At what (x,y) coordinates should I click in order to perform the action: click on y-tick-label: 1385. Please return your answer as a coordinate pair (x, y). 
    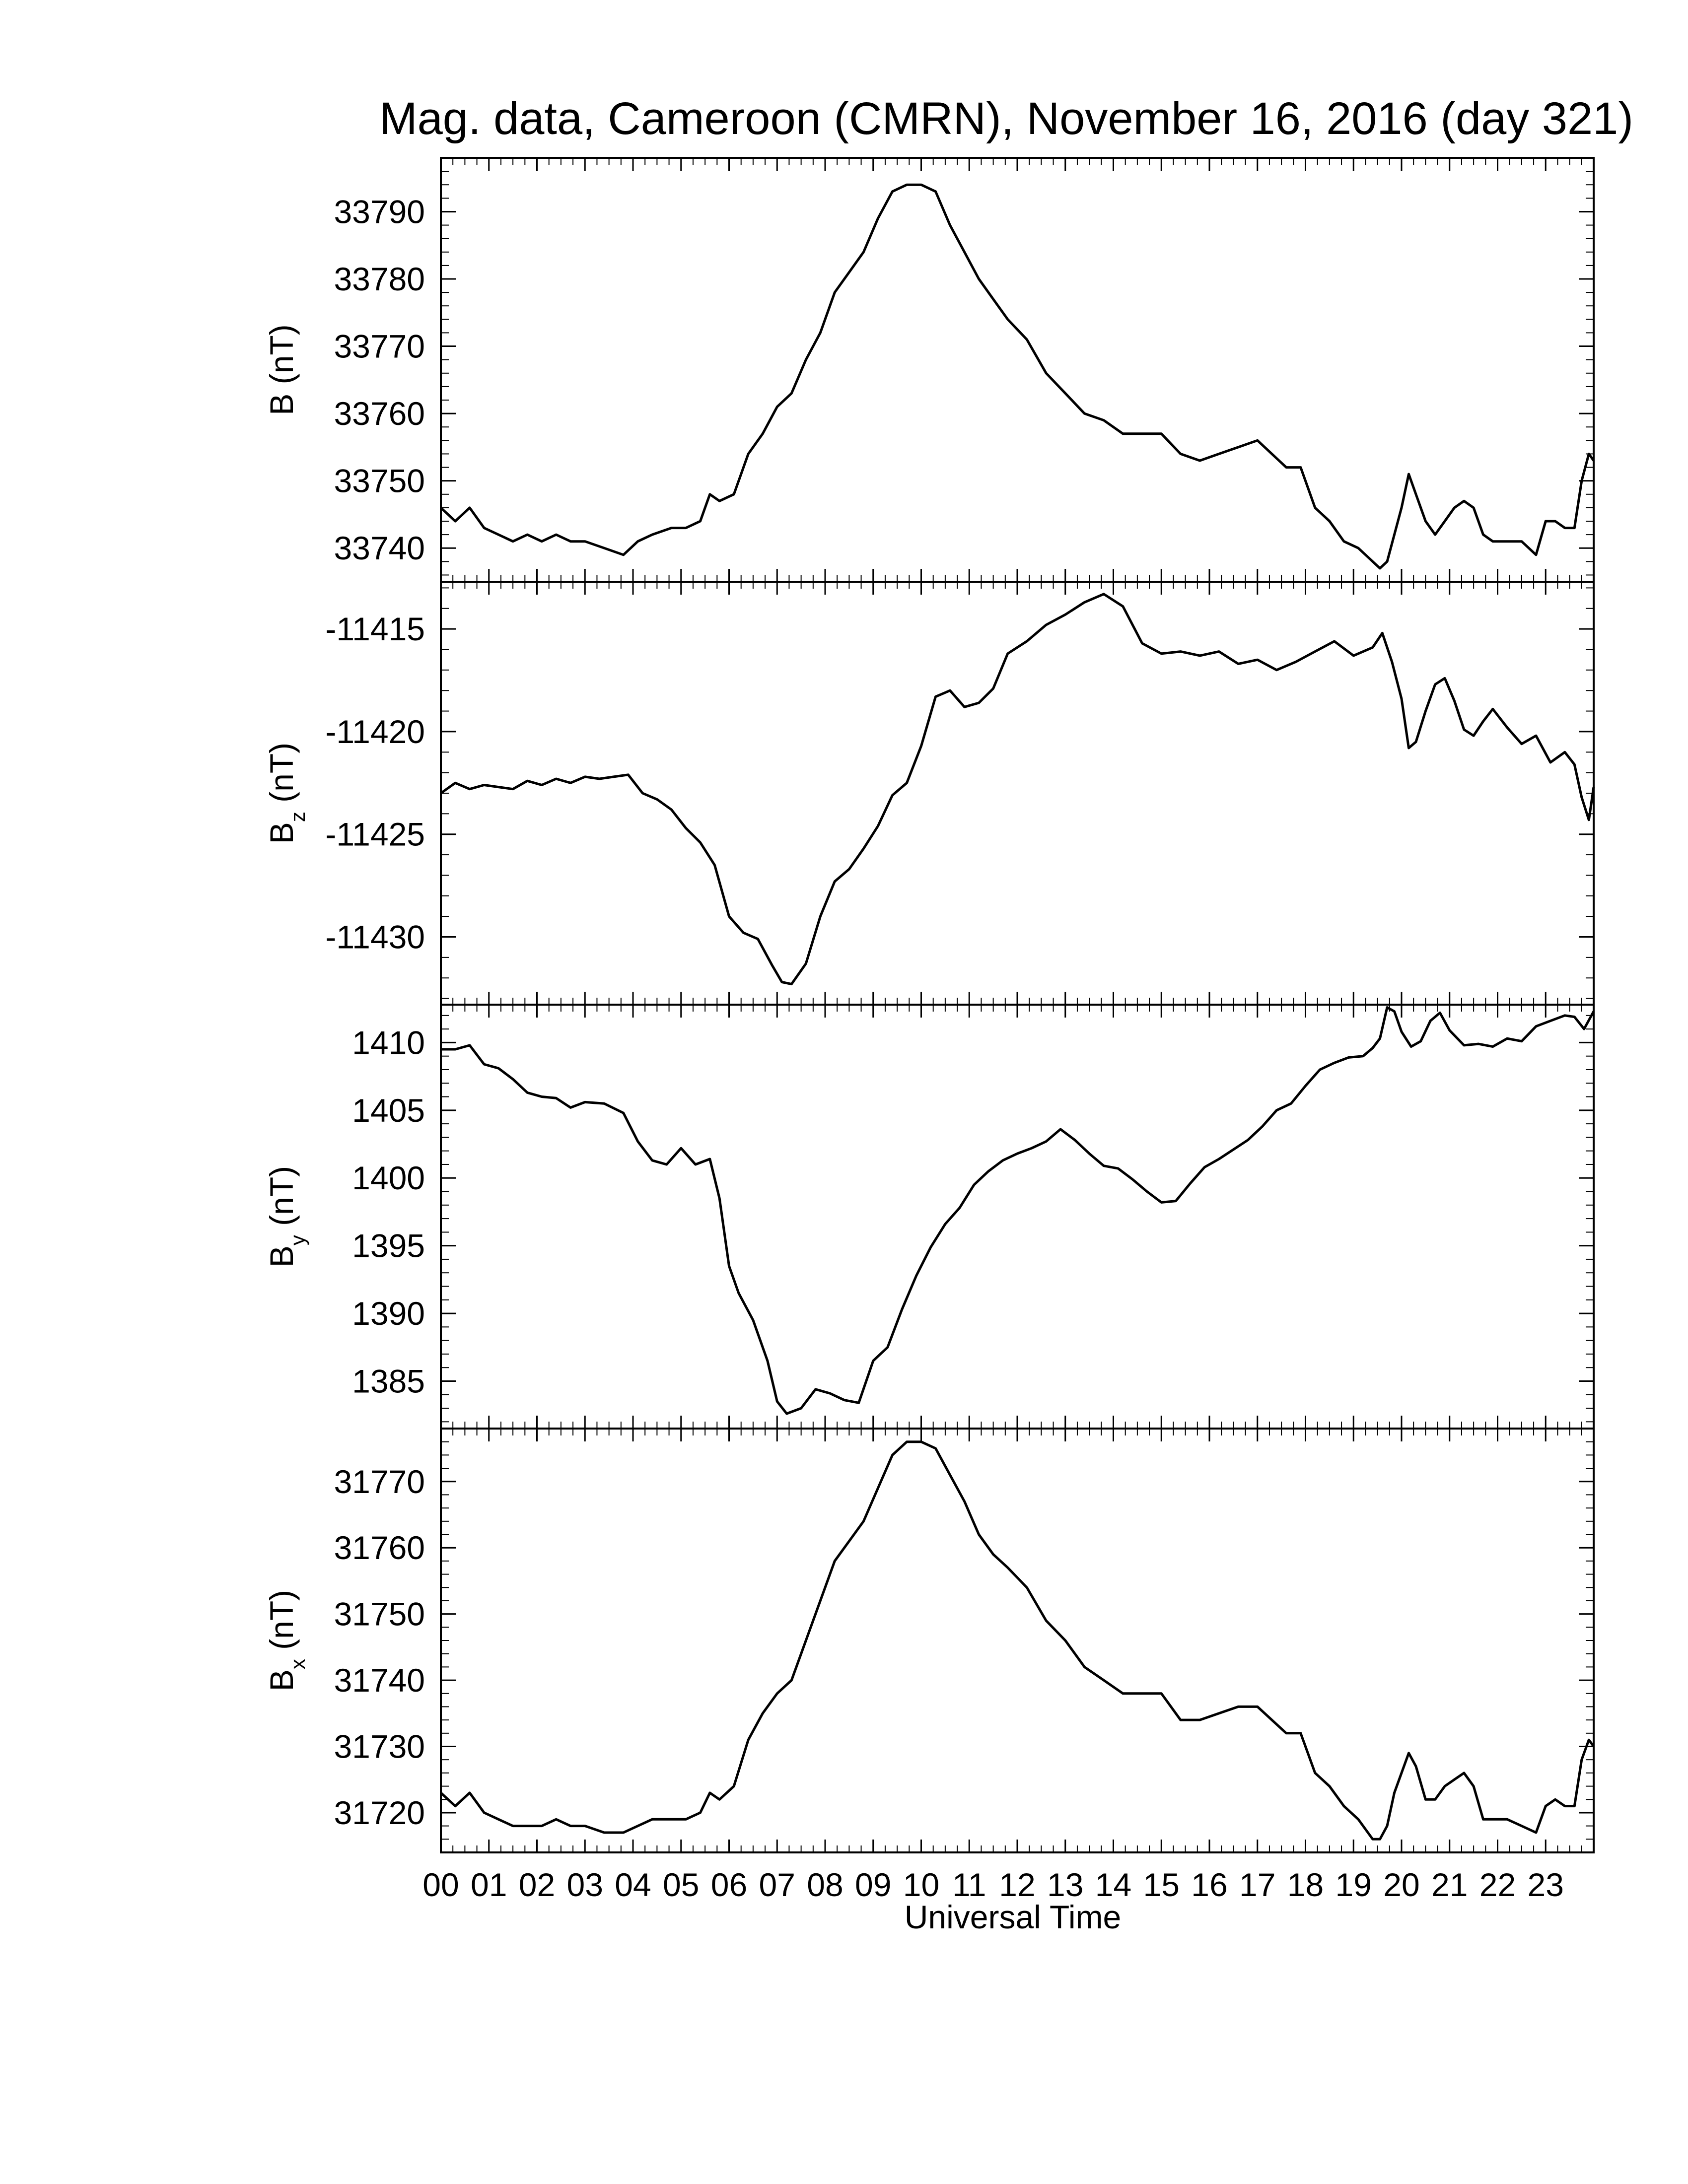
    Looking at the image, I should click on (388, 1381).